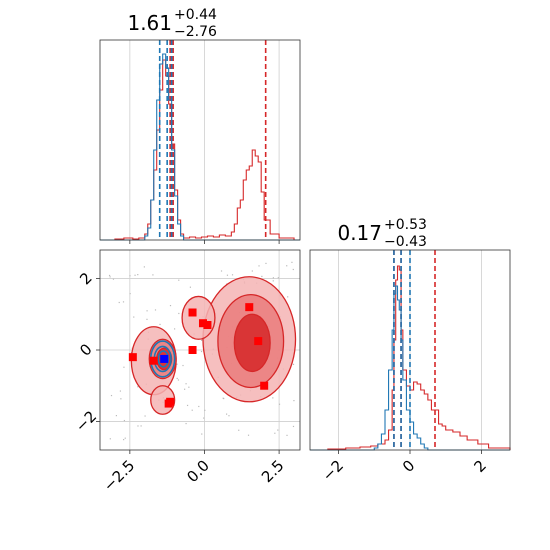 This screenshot has width=550, height=550. What do you see at coordinates (359, 233) in the screenshot?
I see `bottom-right-title-value: 0.17` at bounding box center [359, 233].